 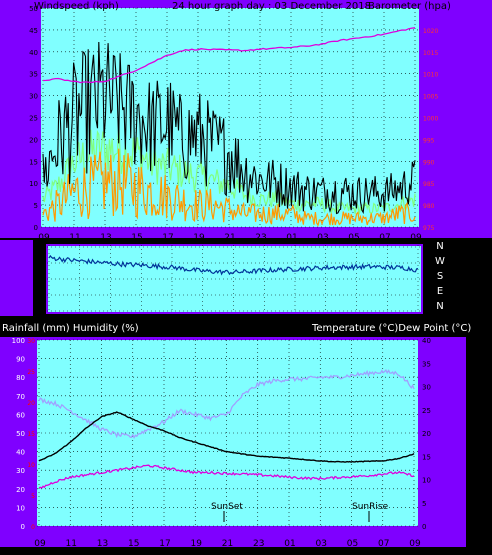 I want to click on wind-ytick-label: 40, so click(x=33, y=53).